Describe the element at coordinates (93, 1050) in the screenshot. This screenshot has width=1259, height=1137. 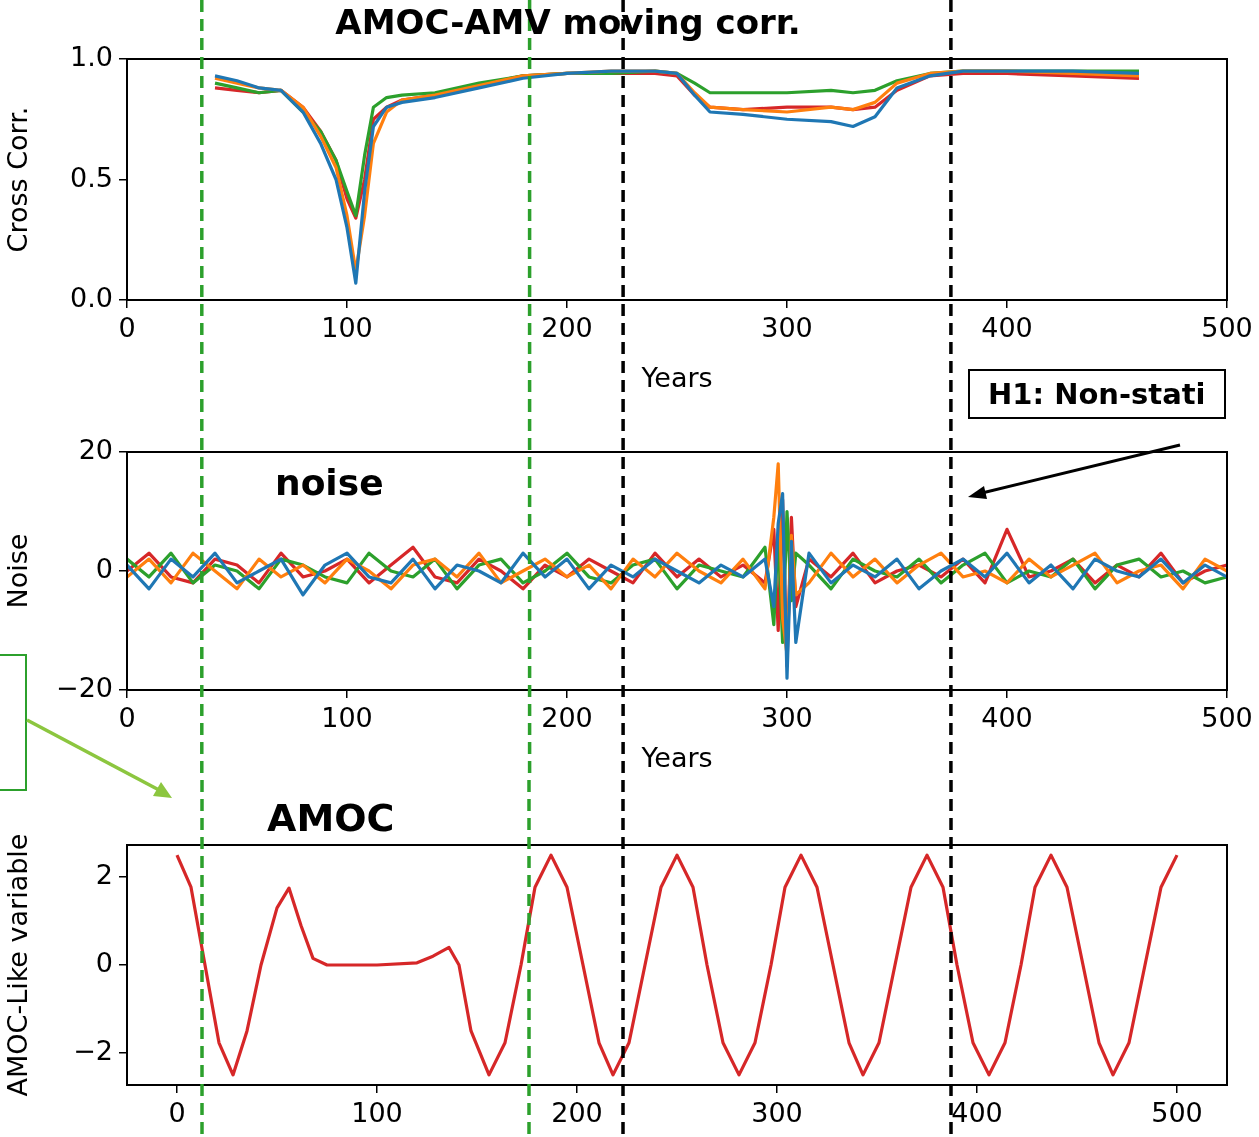
I see `y-tick-label: −2` at that location.